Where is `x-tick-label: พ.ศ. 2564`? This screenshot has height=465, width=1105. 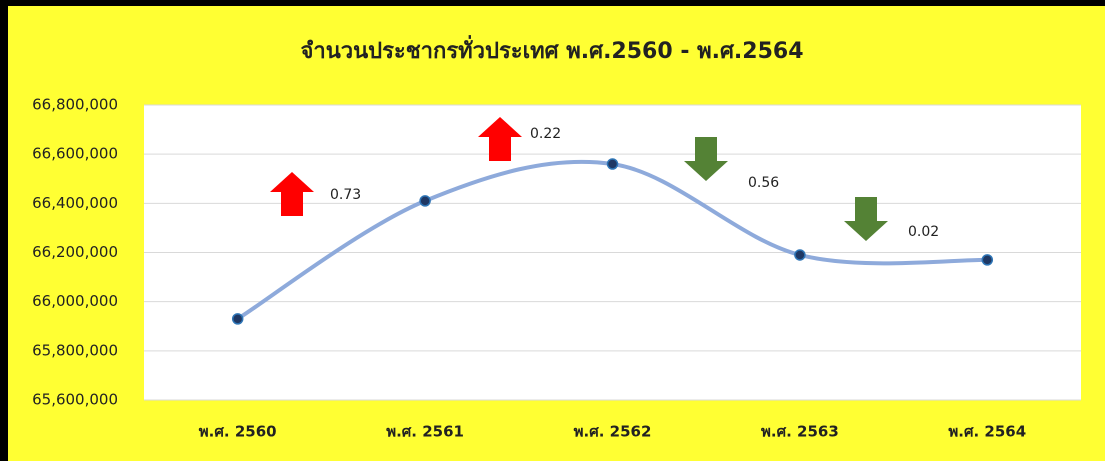
x-tick-label: พ.ศ. 2564 is located at coordinates (987, 432).